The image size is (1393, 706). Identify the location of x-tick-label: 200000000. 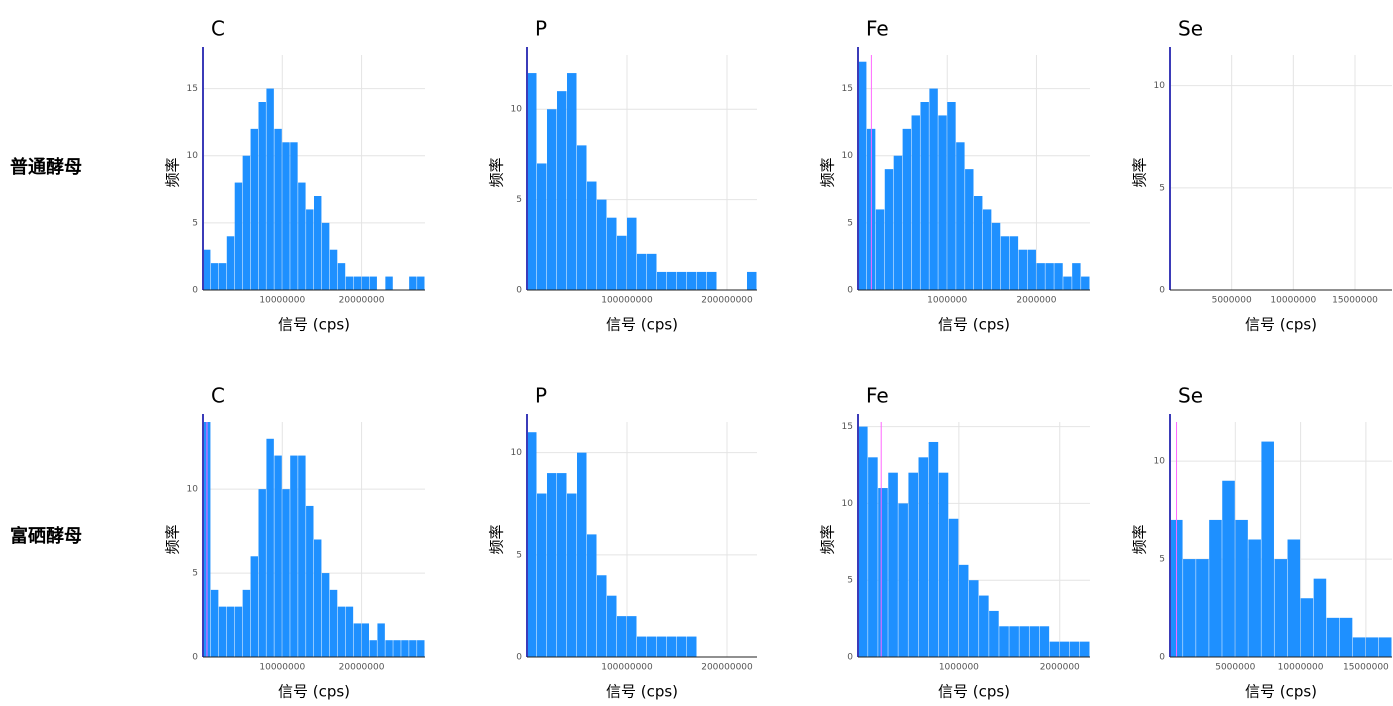
(727, 301).